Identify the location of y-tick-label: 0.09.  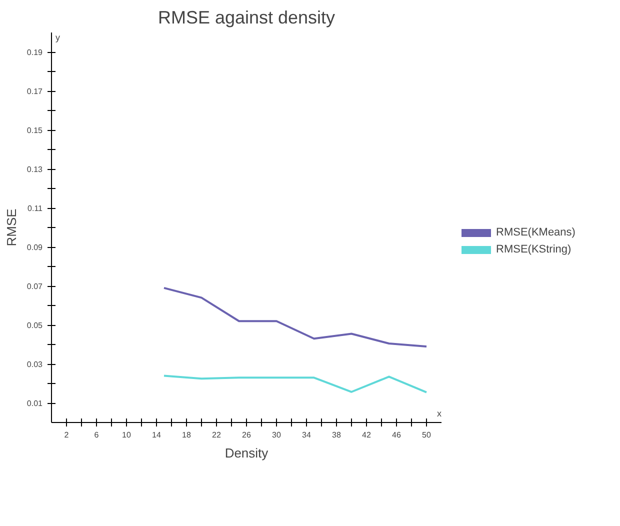
(35, 247).